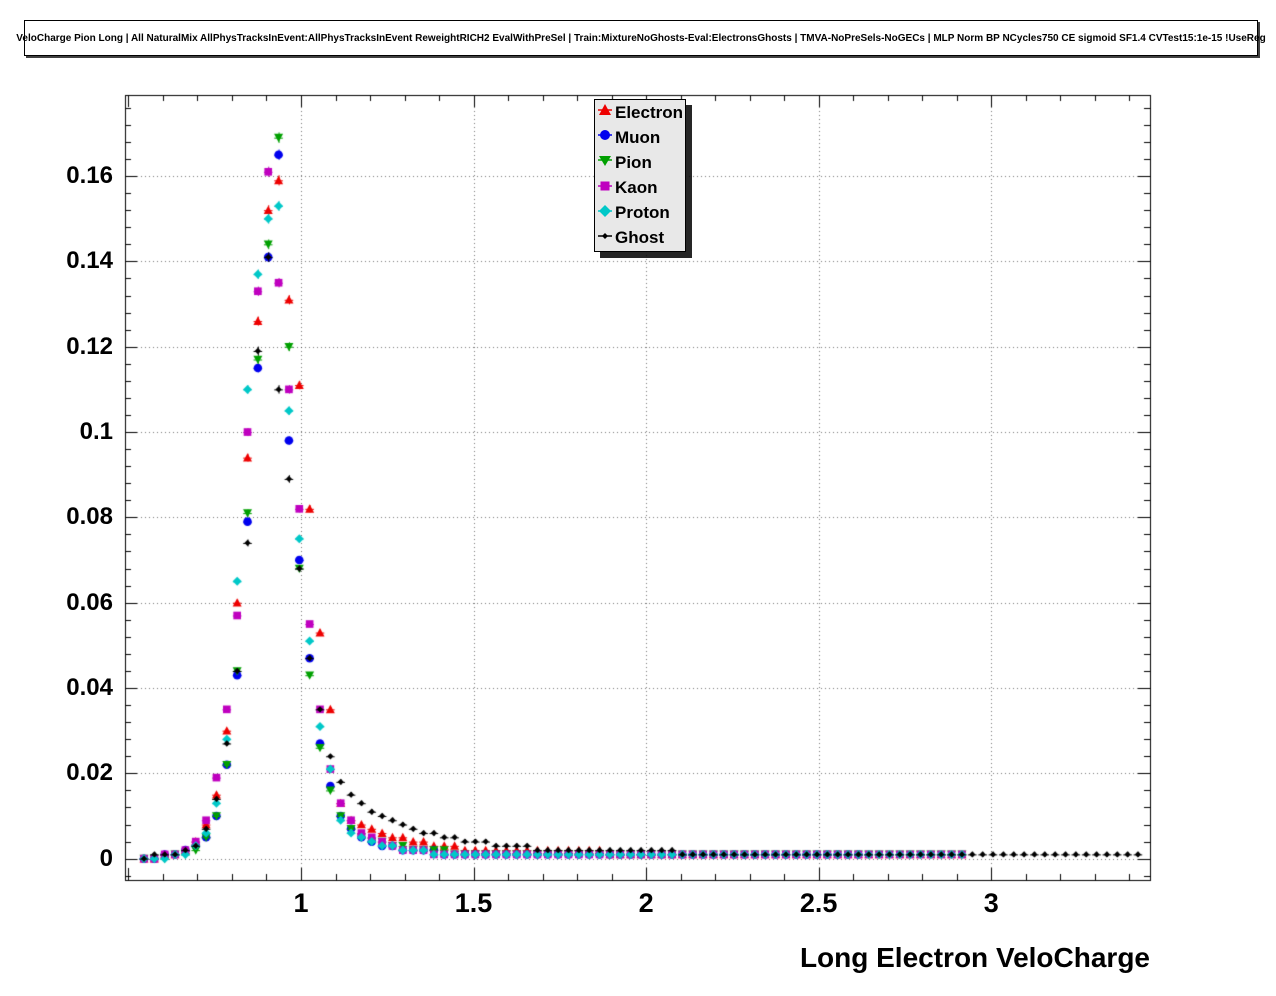 The height and width of the screenshot is (996, 1276). I want to click on legend-item-proton: Proton, so click(640, 213).